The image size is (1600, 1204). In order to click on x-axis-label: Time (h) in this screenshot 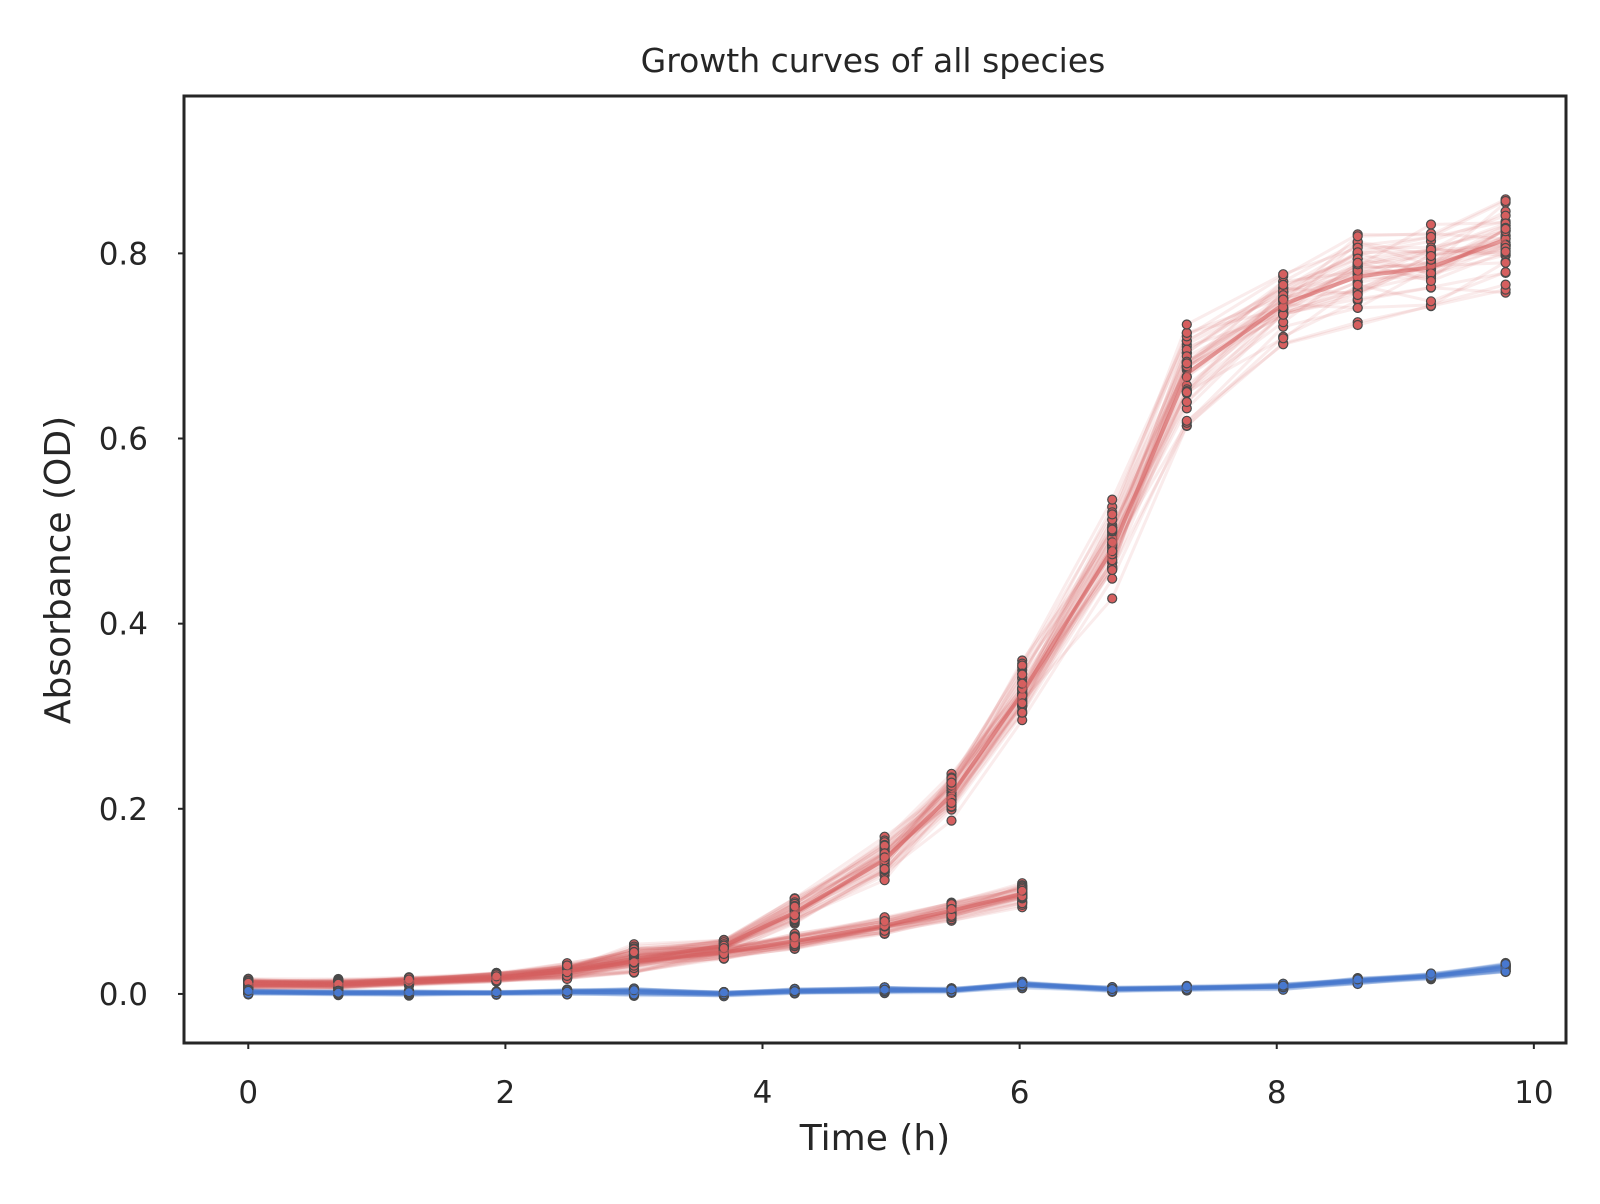, I will do `click(874, 1138)`.